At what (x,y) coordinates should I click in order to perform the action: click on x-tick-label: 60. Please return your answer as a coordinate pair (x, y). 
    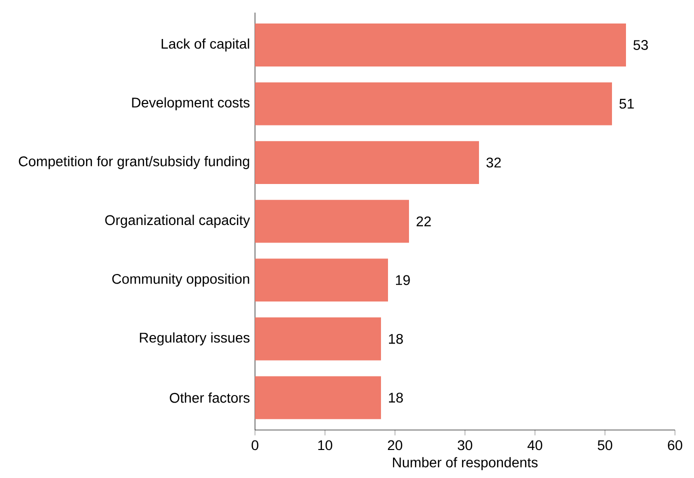
    Looking at the image, I should click on (675, 445).